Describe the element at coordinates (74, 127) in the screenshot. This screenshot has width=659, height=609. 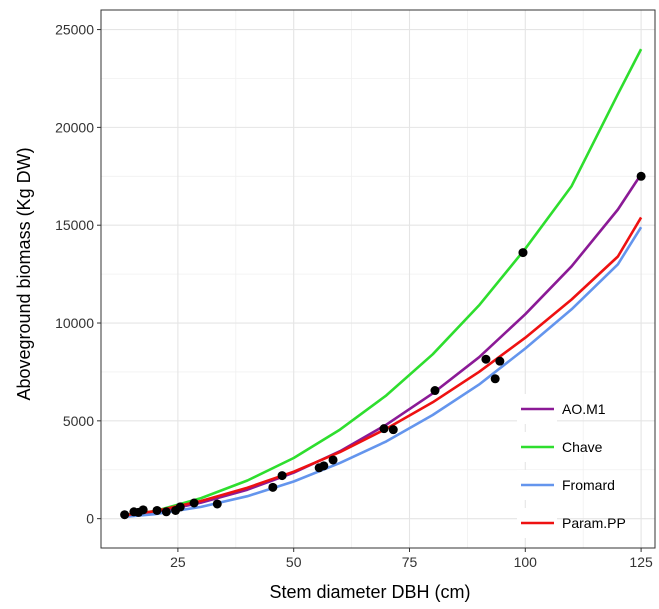
I see `y-tick-label: 20000` at that location.